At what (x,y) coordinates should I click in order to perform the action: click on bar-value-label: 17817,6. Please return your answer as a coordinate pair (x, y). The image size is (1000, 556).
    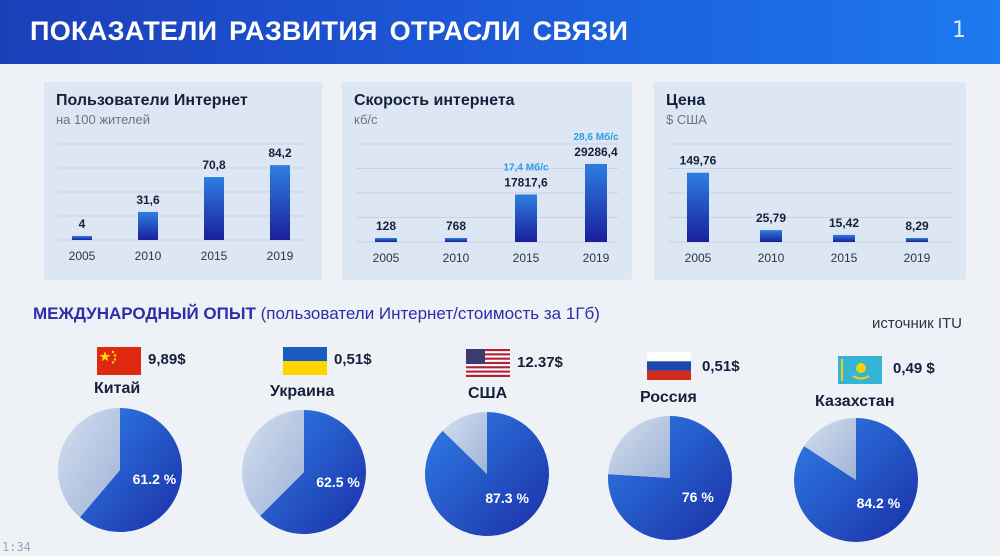
    Looking at the image, I should click on (526, 182).